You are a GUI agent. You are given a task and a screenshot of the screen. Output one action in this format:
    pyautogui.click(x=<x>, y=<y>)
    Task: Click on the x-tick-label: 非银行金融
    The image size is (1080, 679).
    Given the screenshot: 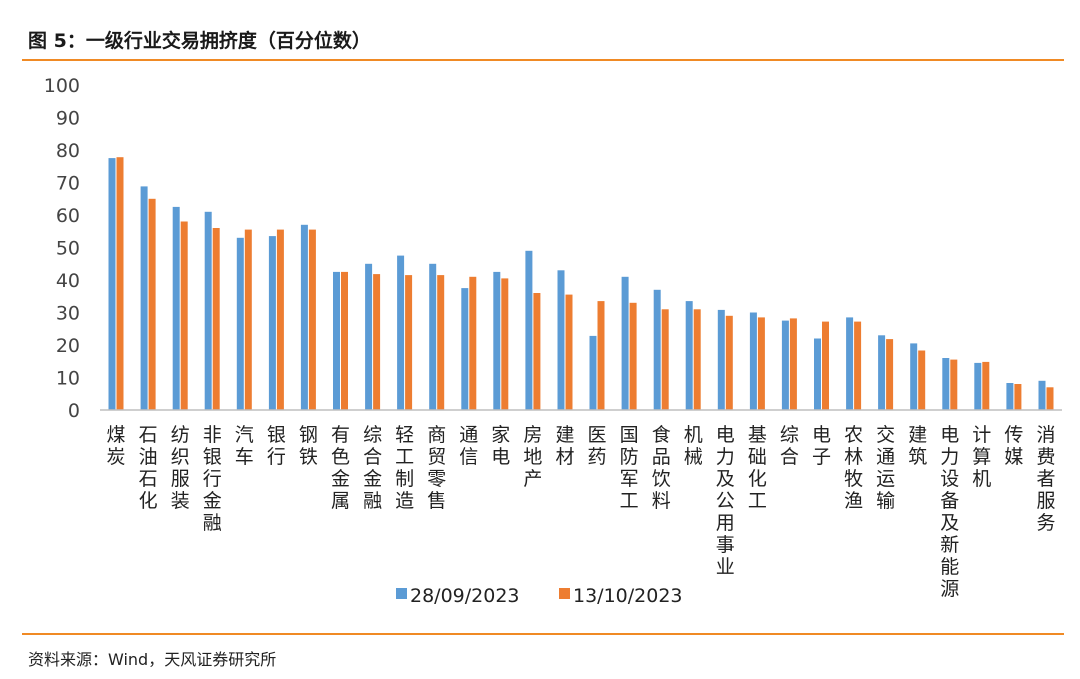 What is the action you would take?
    pyautogui.click(x=212, y=479)
    